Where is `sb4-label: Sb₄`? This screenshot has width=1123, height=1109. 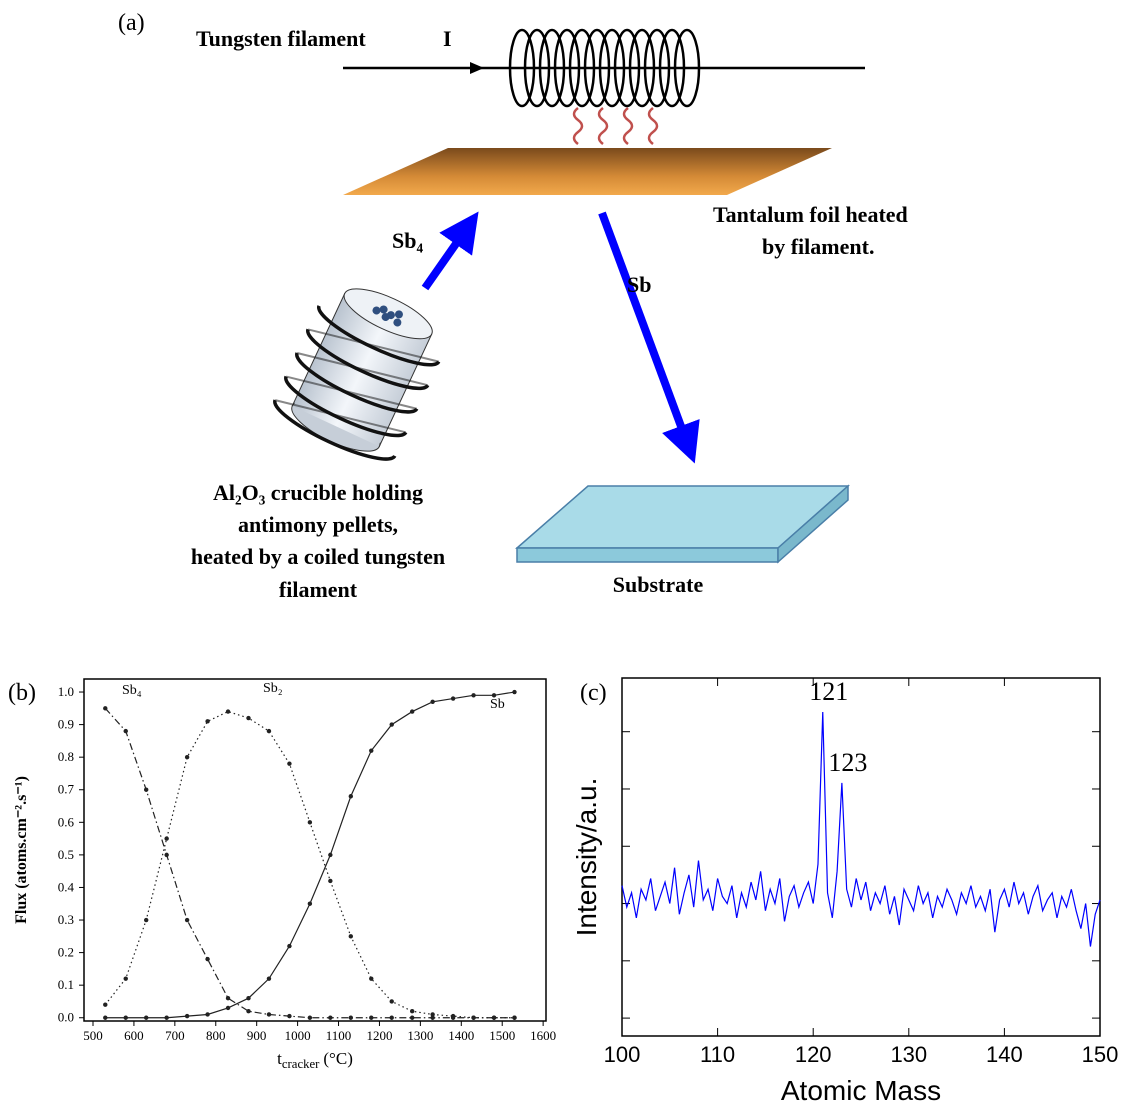
sb4-label: Sb₄ is located at coordinates (407, 240).